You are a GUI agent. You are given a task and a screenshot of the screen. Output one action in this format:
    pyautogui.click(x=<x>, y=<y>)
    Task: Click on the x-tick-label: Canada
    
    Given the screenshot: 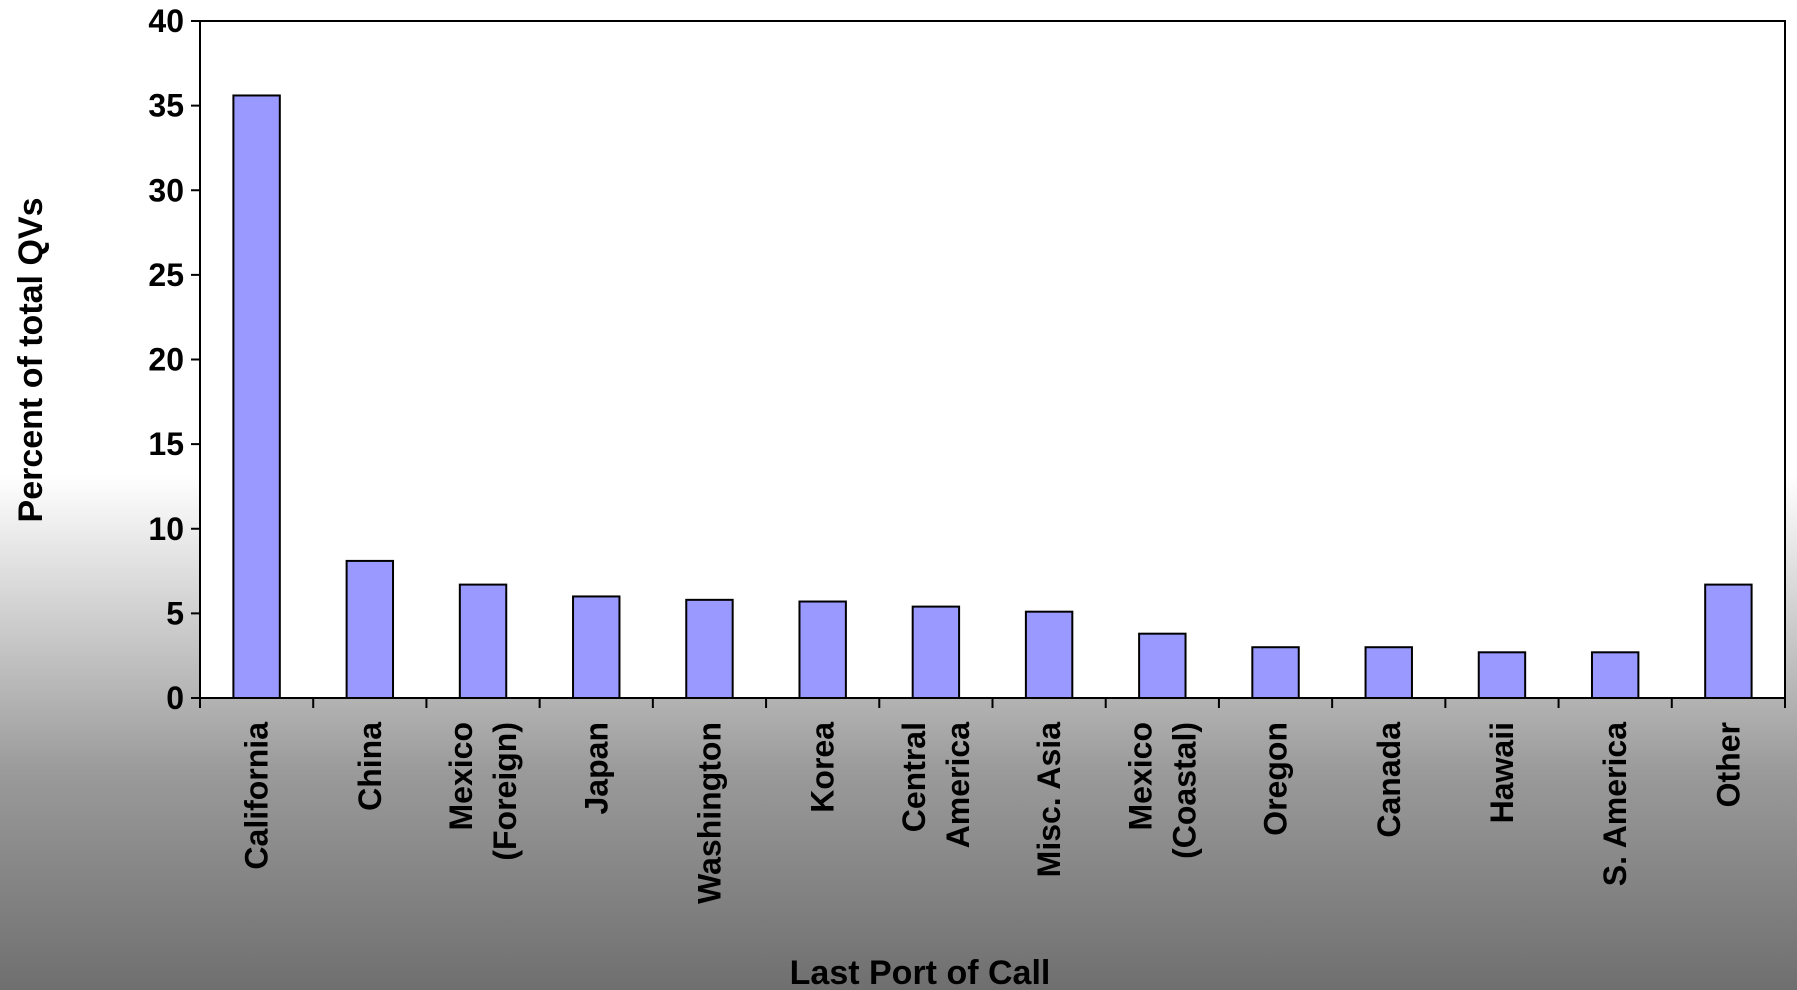 What is the action you would take?
    pyautogui.click(x=1389, y=780)
    